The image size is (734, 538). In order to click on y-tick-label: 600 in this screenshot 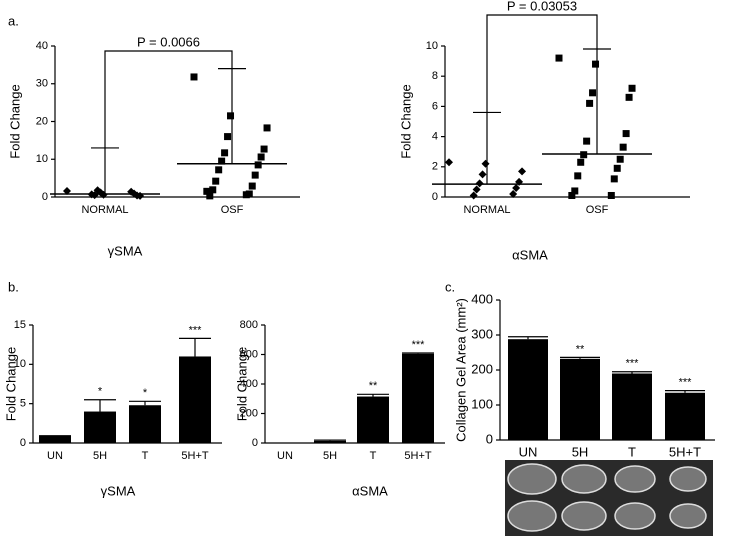, I will do `click(249, 354)`.